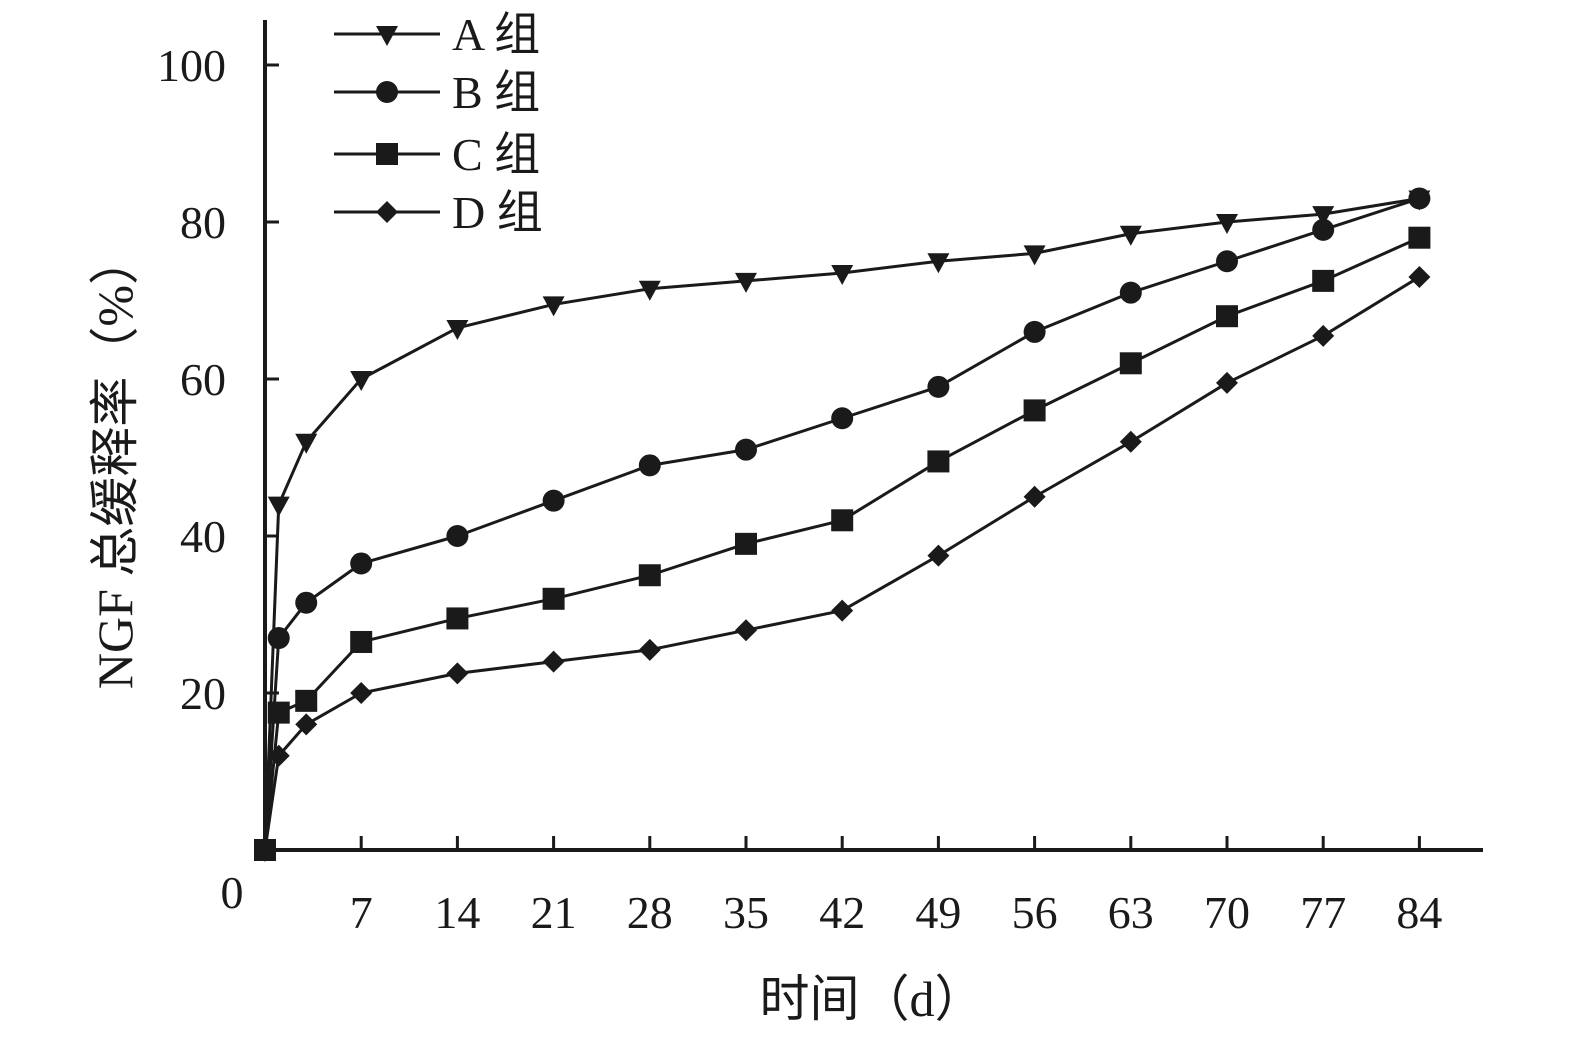 The width and height of the screenshot is (1582, 1046). What do you see at coordinates (1035, 912) in the screenshot?
I see `x-tick-label: 56` at bounding box center [1035, 912].